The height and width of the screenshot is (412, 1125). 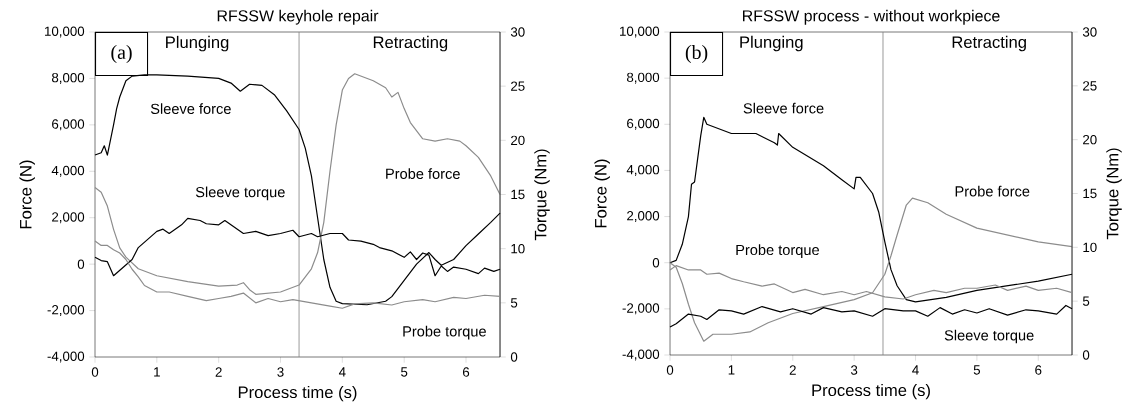 I want to click on chart-title: RFSSW process - without workpiece, so click(x=871, y=17).